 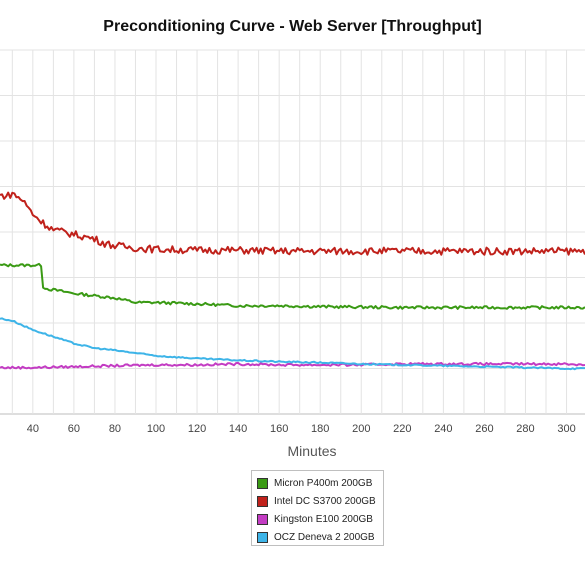 I want to click on x-tick-label: 100, so click(x=156, y=429).